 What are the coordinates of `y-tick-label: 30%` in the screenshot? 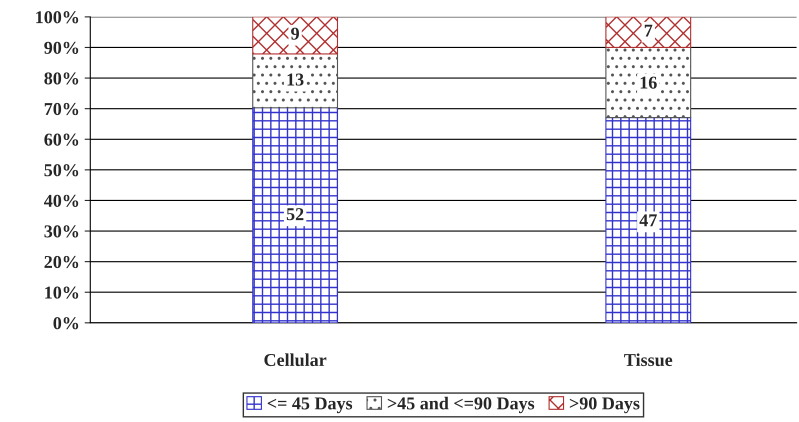 It's located at (61, 231).